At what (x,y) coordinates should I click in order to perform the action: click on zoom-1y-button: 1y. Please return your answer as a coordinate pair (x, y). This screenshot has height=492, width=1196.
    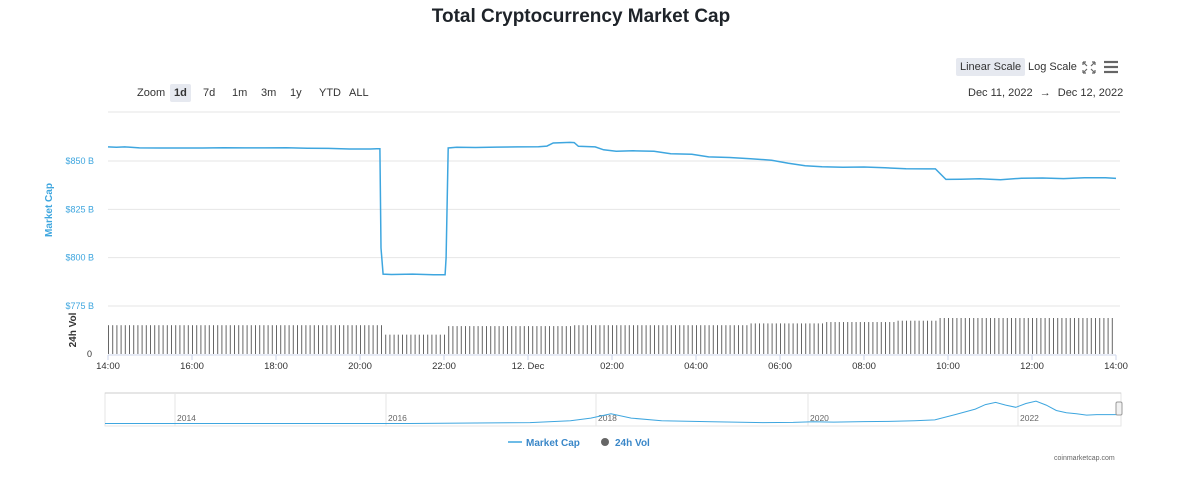
    Looking at the image, I should click on (296, 93).